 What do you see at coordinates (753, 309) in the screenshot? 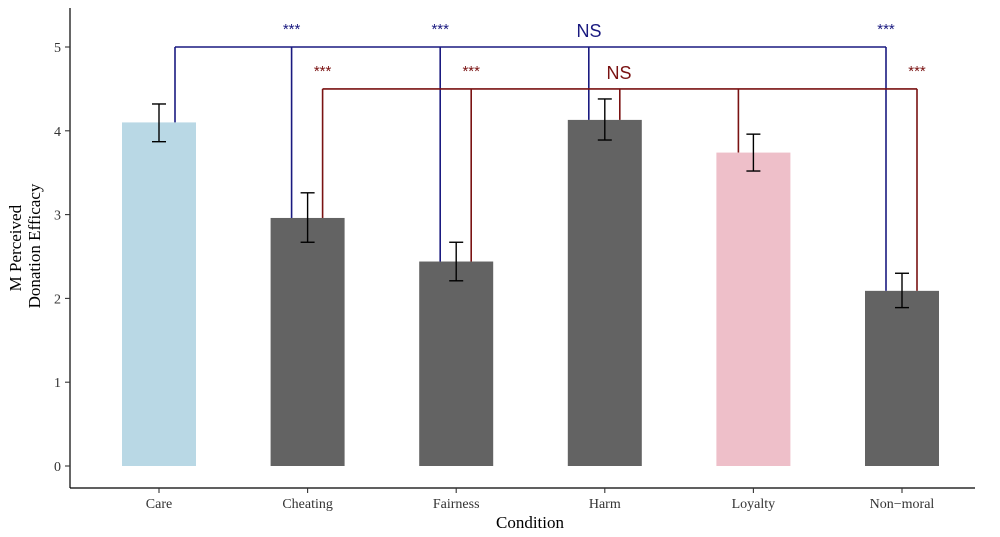
I see `bar-loyalty` at bounding box center [753, 309].